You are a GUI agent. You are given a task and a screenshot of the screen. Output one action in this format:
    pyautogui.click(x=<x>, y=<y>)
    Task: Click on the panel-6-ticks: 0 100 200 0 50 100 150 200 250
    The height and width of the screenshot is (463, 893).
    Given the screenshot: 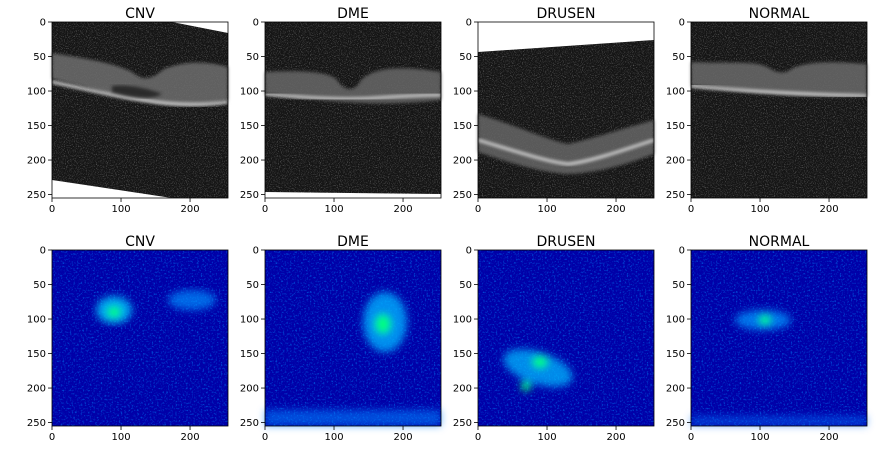 What is the action you would take?
    pyautogui.click(x=539, y=345)
    